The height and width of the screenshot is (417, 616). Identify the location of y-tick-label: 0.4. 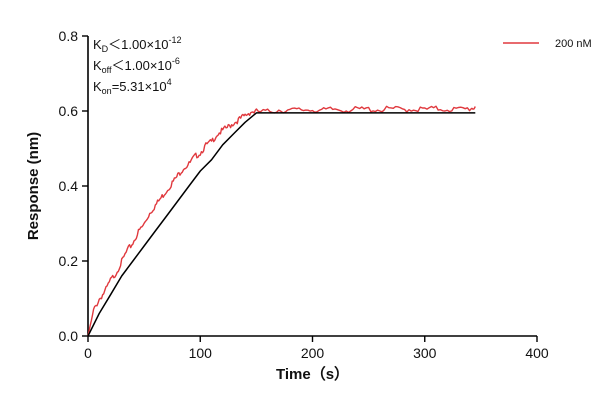
(69, 186).